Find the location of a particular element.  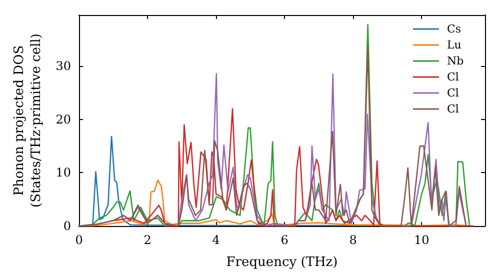

legend-label: Lu is located at coordinates (454, 45).